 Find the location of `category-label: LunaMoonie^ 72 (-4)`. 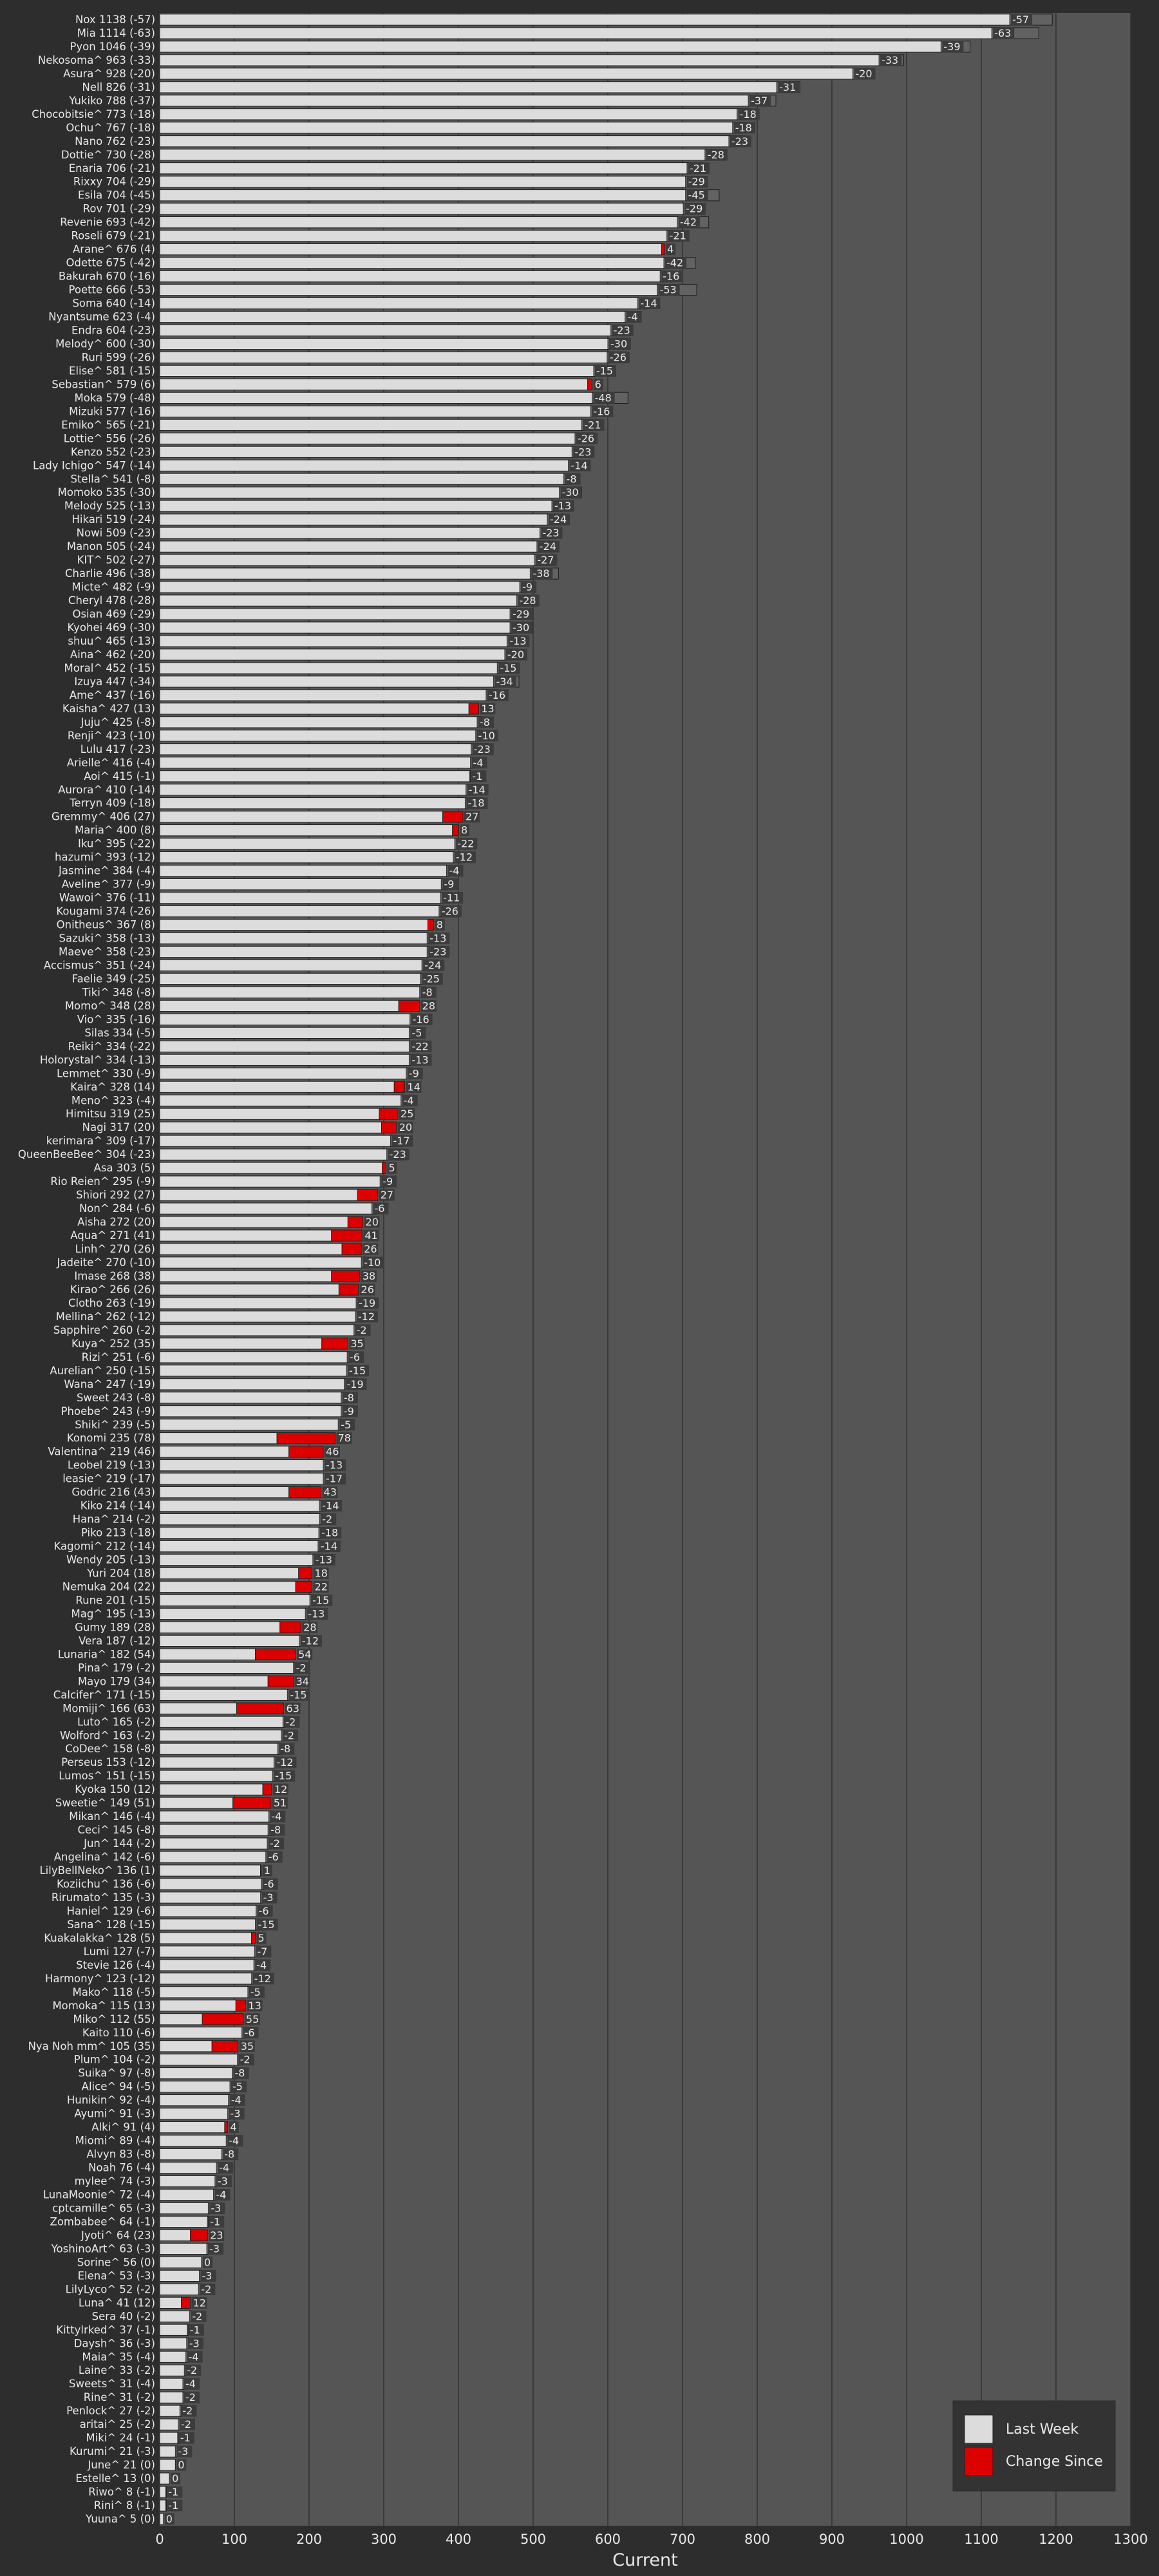

category-label: LunaMoonie^ 72 (-4) is located at coordinates (99, 2195).